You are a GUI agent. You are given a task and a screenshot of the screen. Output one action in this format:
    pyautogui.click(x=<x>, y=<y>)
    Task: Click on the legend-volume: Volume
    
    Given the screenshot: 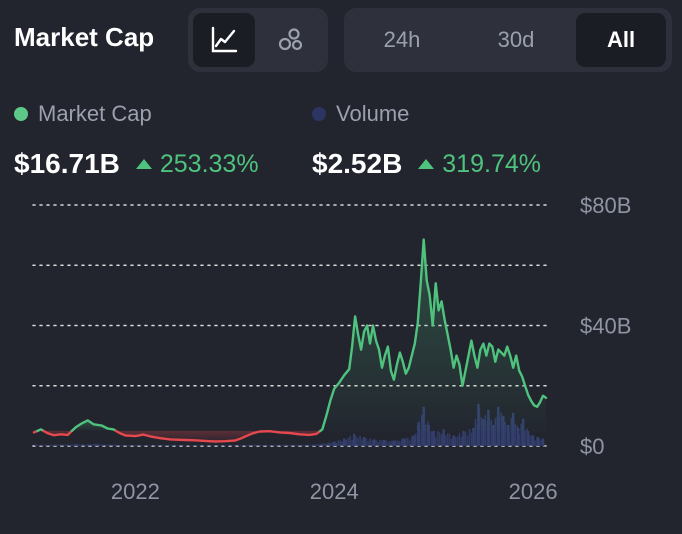 What is the action you would take?
    pyautogui.click(x=360, y=113)
    